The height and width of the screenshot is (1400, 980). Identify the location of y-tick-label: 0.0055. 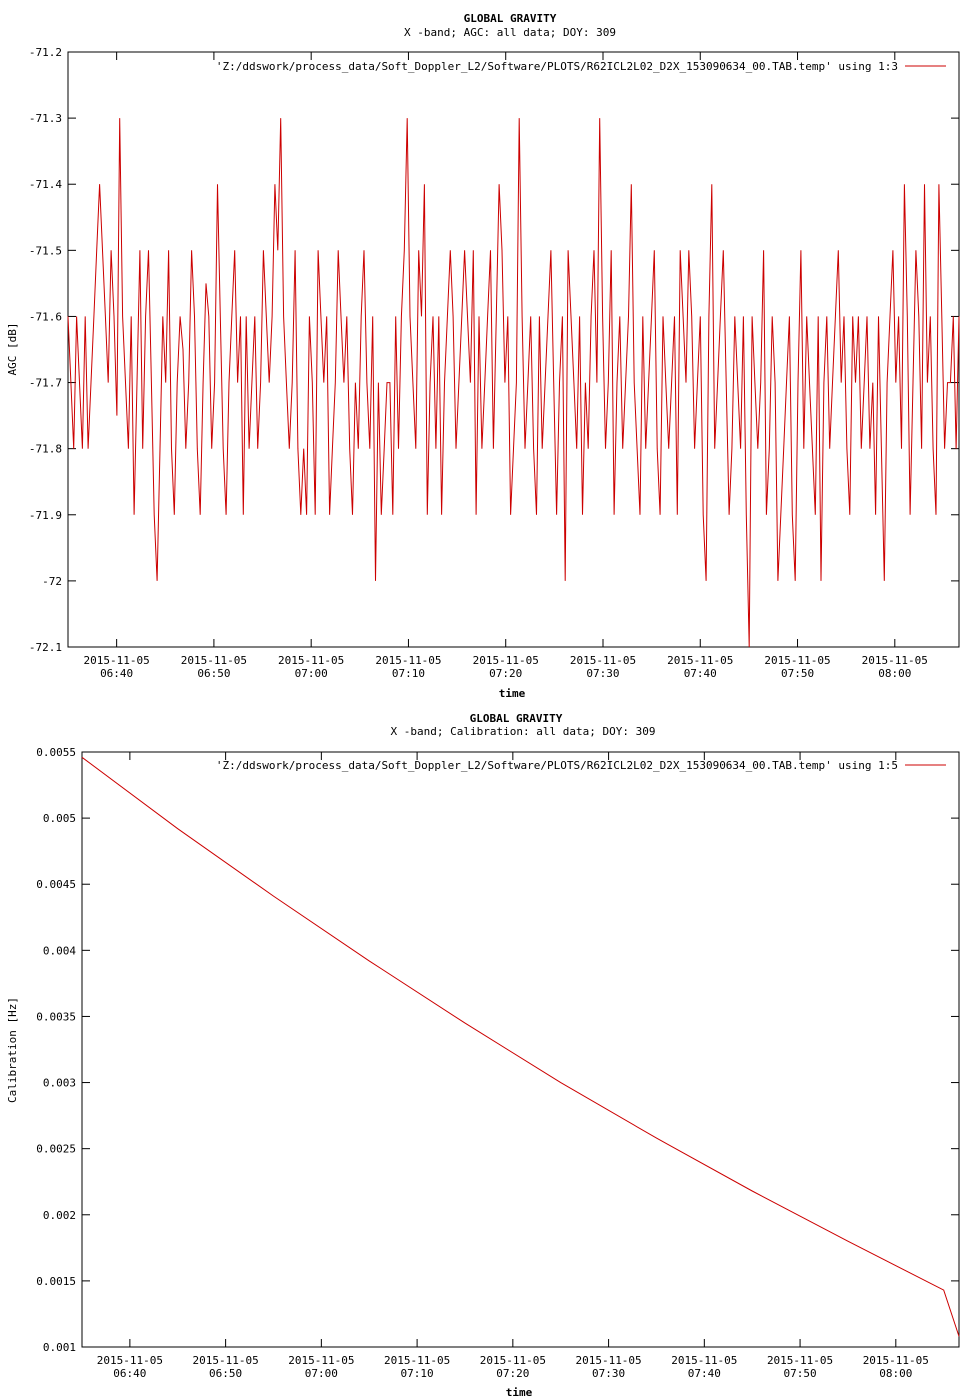
(56, 752).